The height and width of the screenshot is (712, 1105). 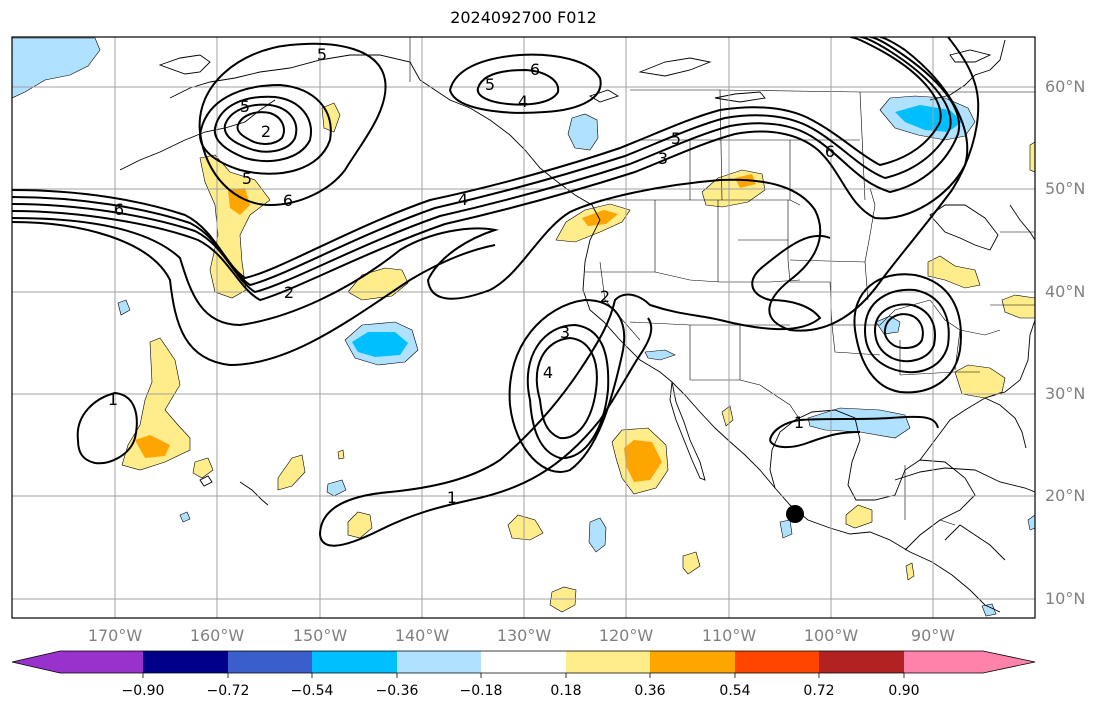 What do you see at coordinates (795, 514) in the screenshot?
I see `location-marker` at bounding box center [795, 514].